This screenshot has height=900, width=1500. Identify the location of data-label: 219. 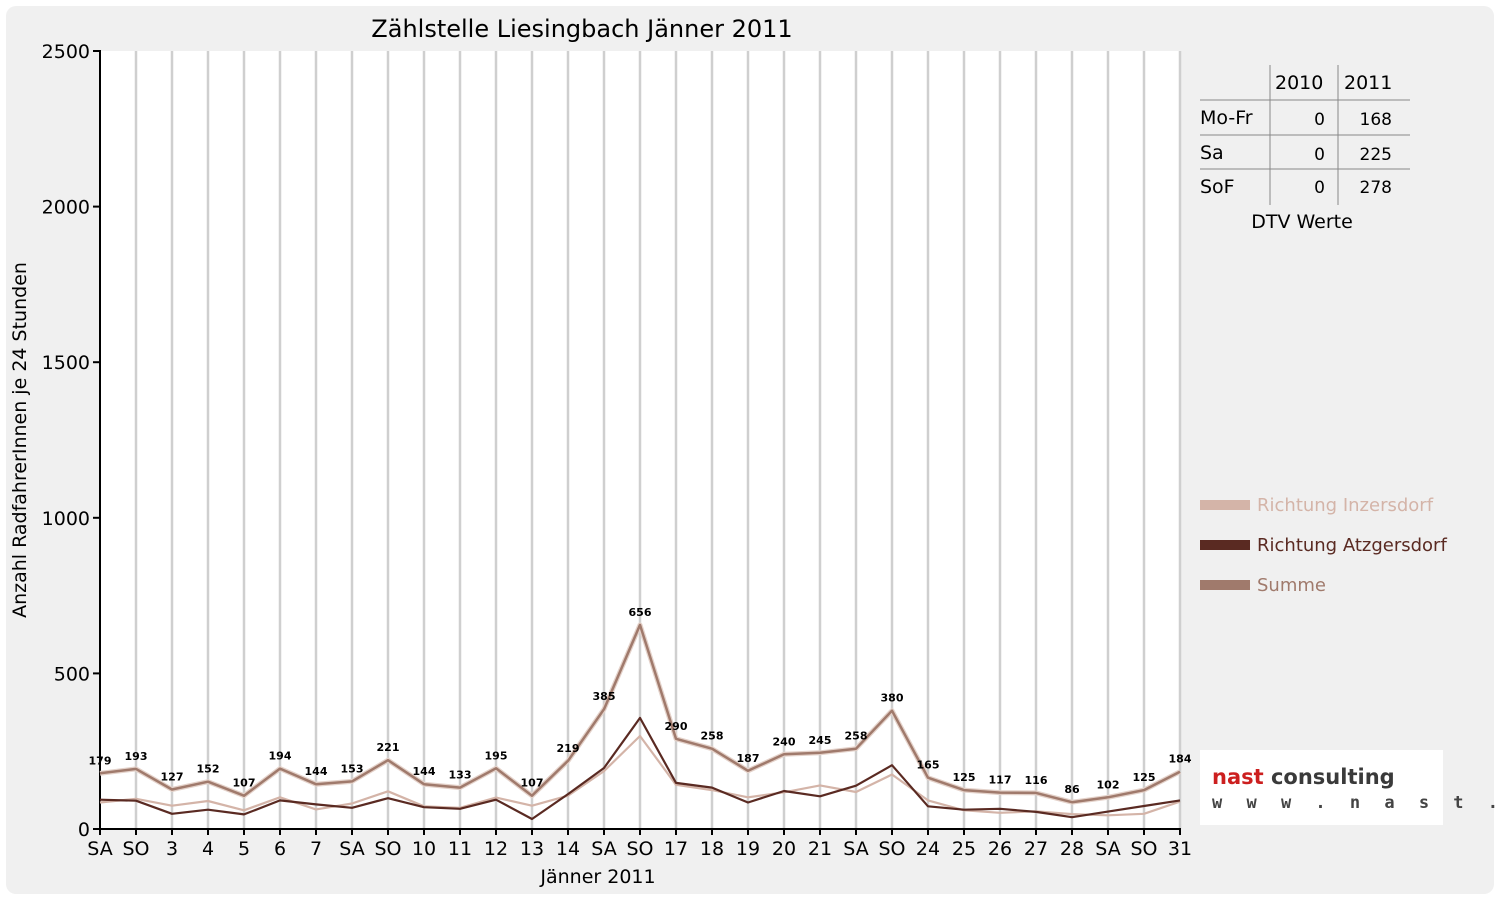
(568, 748).